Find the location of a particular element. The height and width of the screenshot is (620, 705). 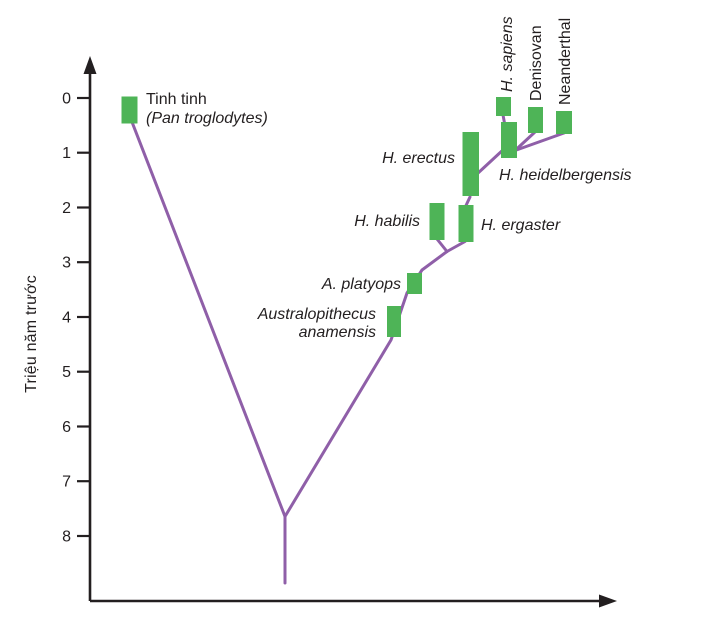

y-tick-label-4: 4 is located at coordinates (66, 318).